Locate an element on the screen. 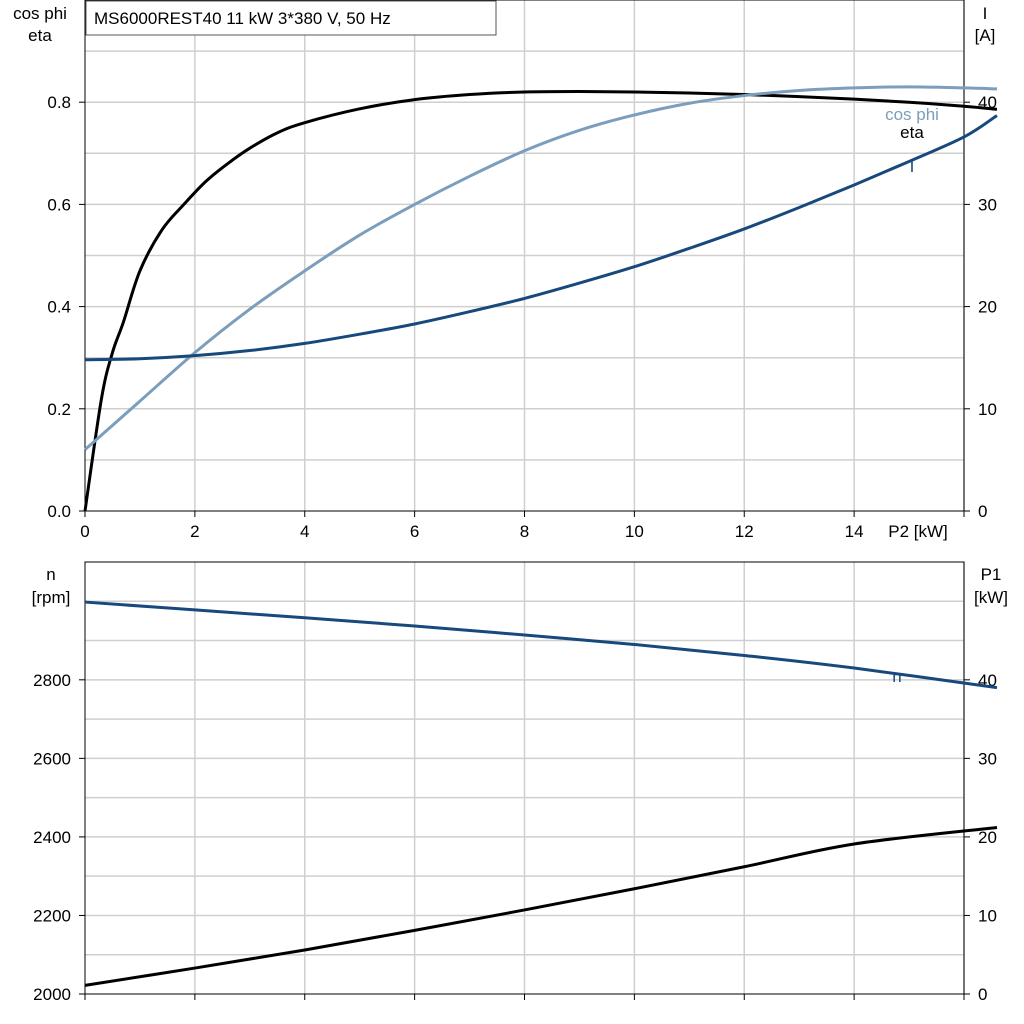 This screenshot has width=1024, height=1024. top-left-y-ticks: 0.0 0.2 0.4 0.6 0.8 is located at coordinates (66, 307).